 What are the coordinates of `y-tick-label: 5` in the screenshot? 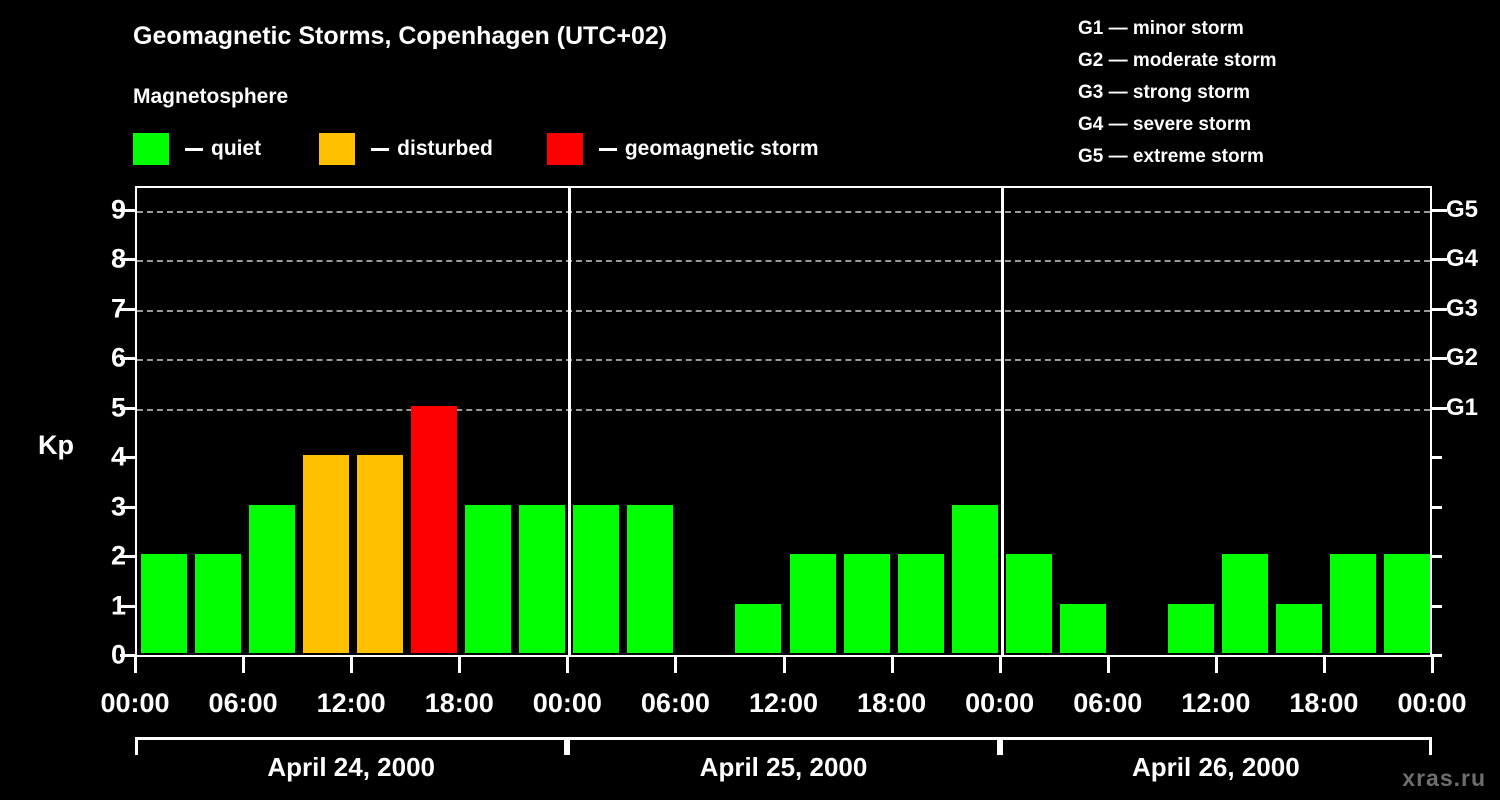 It's located at (118, 407).